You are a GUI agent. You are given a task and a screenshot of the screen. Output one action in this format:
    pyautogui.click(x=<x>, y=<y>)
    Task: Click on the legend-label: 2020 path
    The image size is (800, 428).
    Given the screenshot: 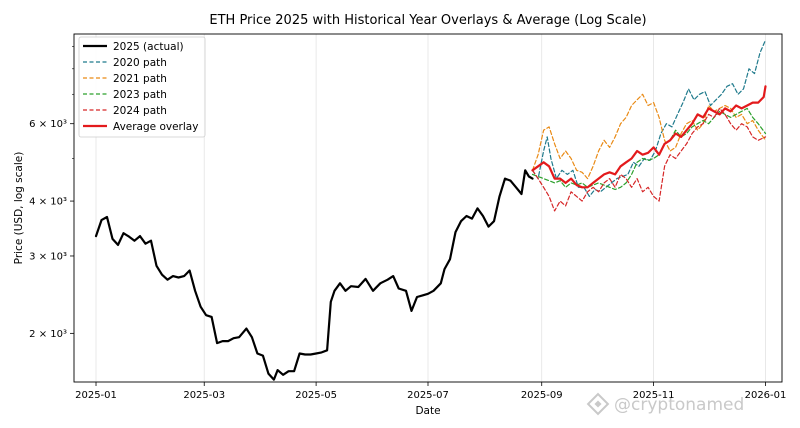 What is the action you would take?
    pyautogui.click(x=140, y=63)
    